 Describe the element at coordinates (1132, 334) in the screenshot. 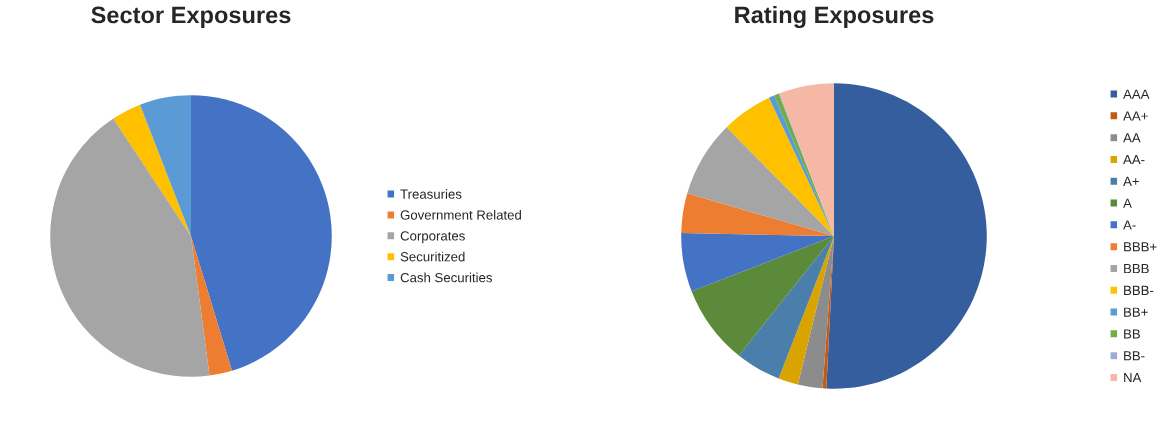

I see `legend-label: BB` at that location.